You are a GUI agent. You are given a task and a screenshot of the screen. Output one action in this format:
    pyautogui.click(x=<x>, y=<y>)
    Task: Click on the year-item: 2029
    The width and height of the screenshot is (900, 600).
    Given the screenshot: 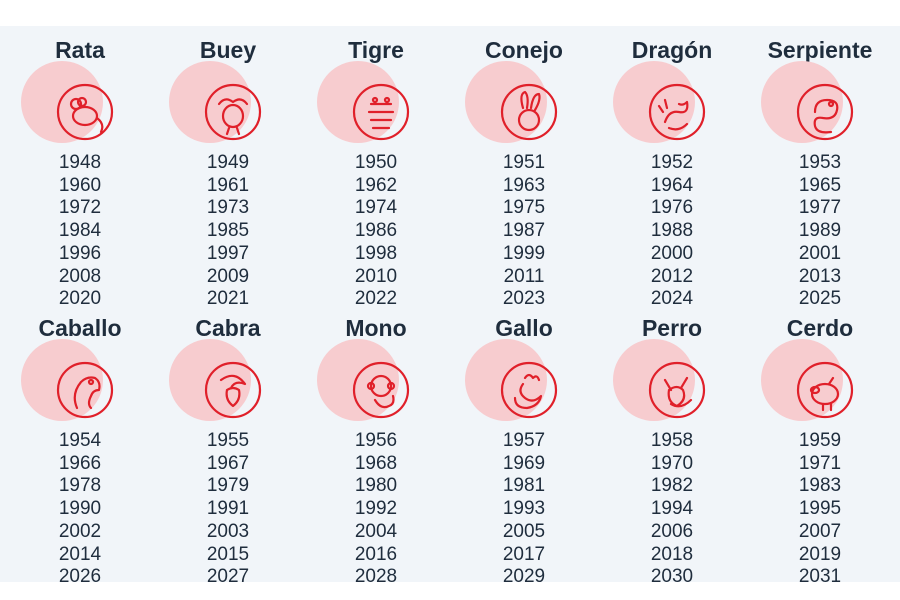 What is the action you would take?
    pyautogui.click(x=524, y=577)
    